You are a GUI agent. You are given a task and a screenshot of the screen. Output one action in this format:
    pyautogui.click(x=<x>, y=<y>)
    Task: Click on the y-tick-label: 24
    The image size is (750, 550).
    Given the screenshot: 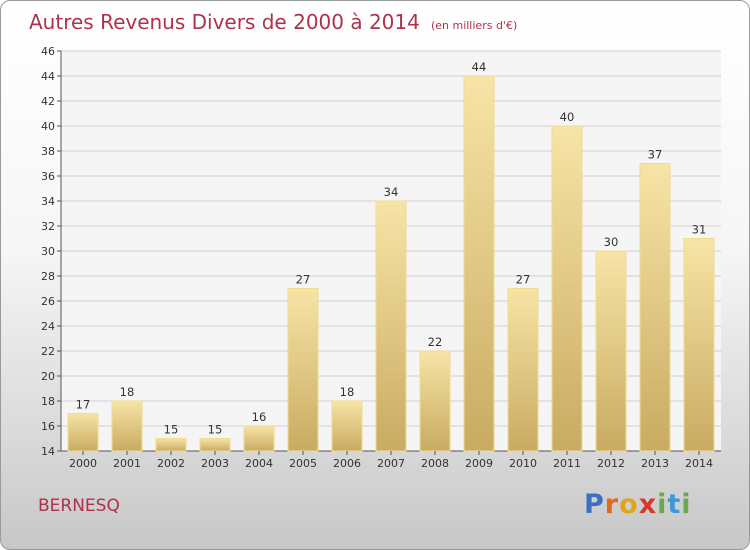 What is the action you would take?
    pyautogui.click(x=48, y=326)
    